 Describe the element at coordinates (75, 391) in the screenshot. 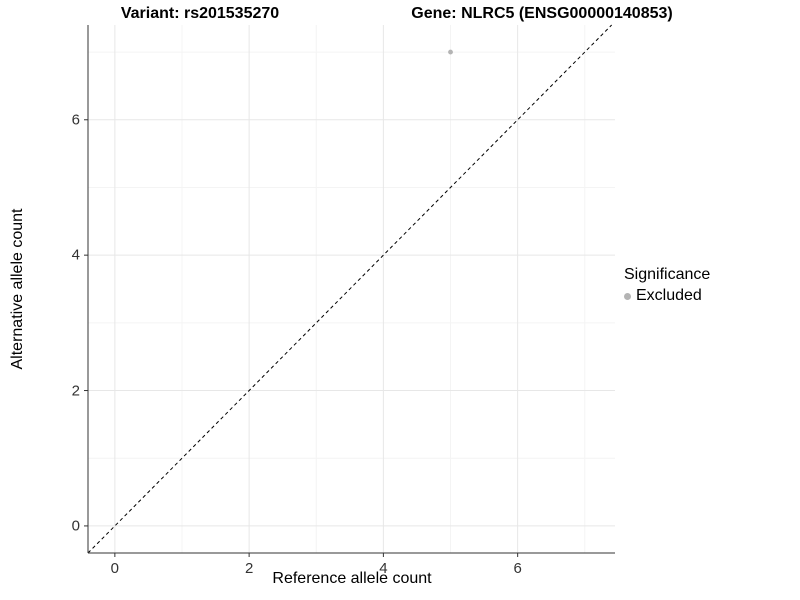

I see `y-tick-label: 2` at that location.